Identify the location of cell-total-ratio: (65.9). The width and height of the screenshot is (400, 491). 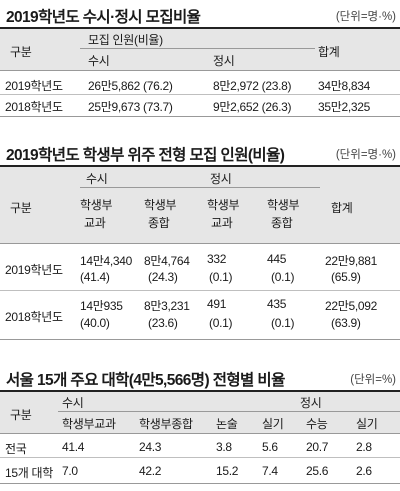
(346, 277).